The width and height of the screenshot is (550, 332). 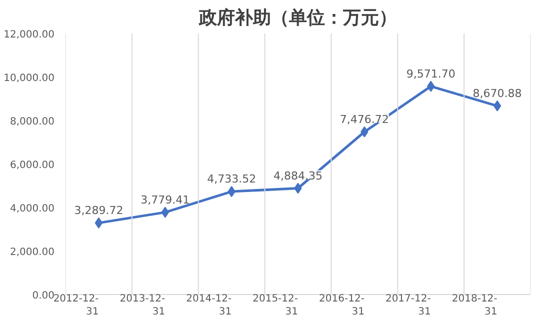 I want to click on data-label: 3,289.72, so click(x=99, y=210).